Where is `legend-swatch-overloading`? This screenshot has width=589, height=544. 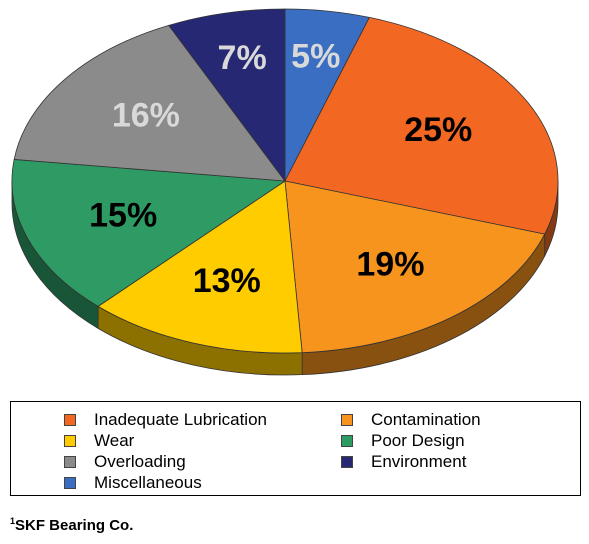
legend-swatch-overloading is located at coordinates (70, 462).